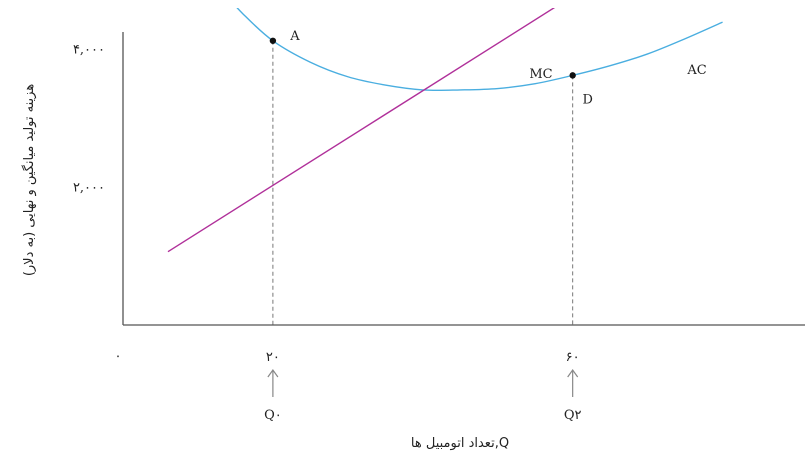 This screenshot has height=472, width=810. Describe the element at coordinates (573, 415) in the screenshot. I see `q-marker-label: Q۲` at that location.